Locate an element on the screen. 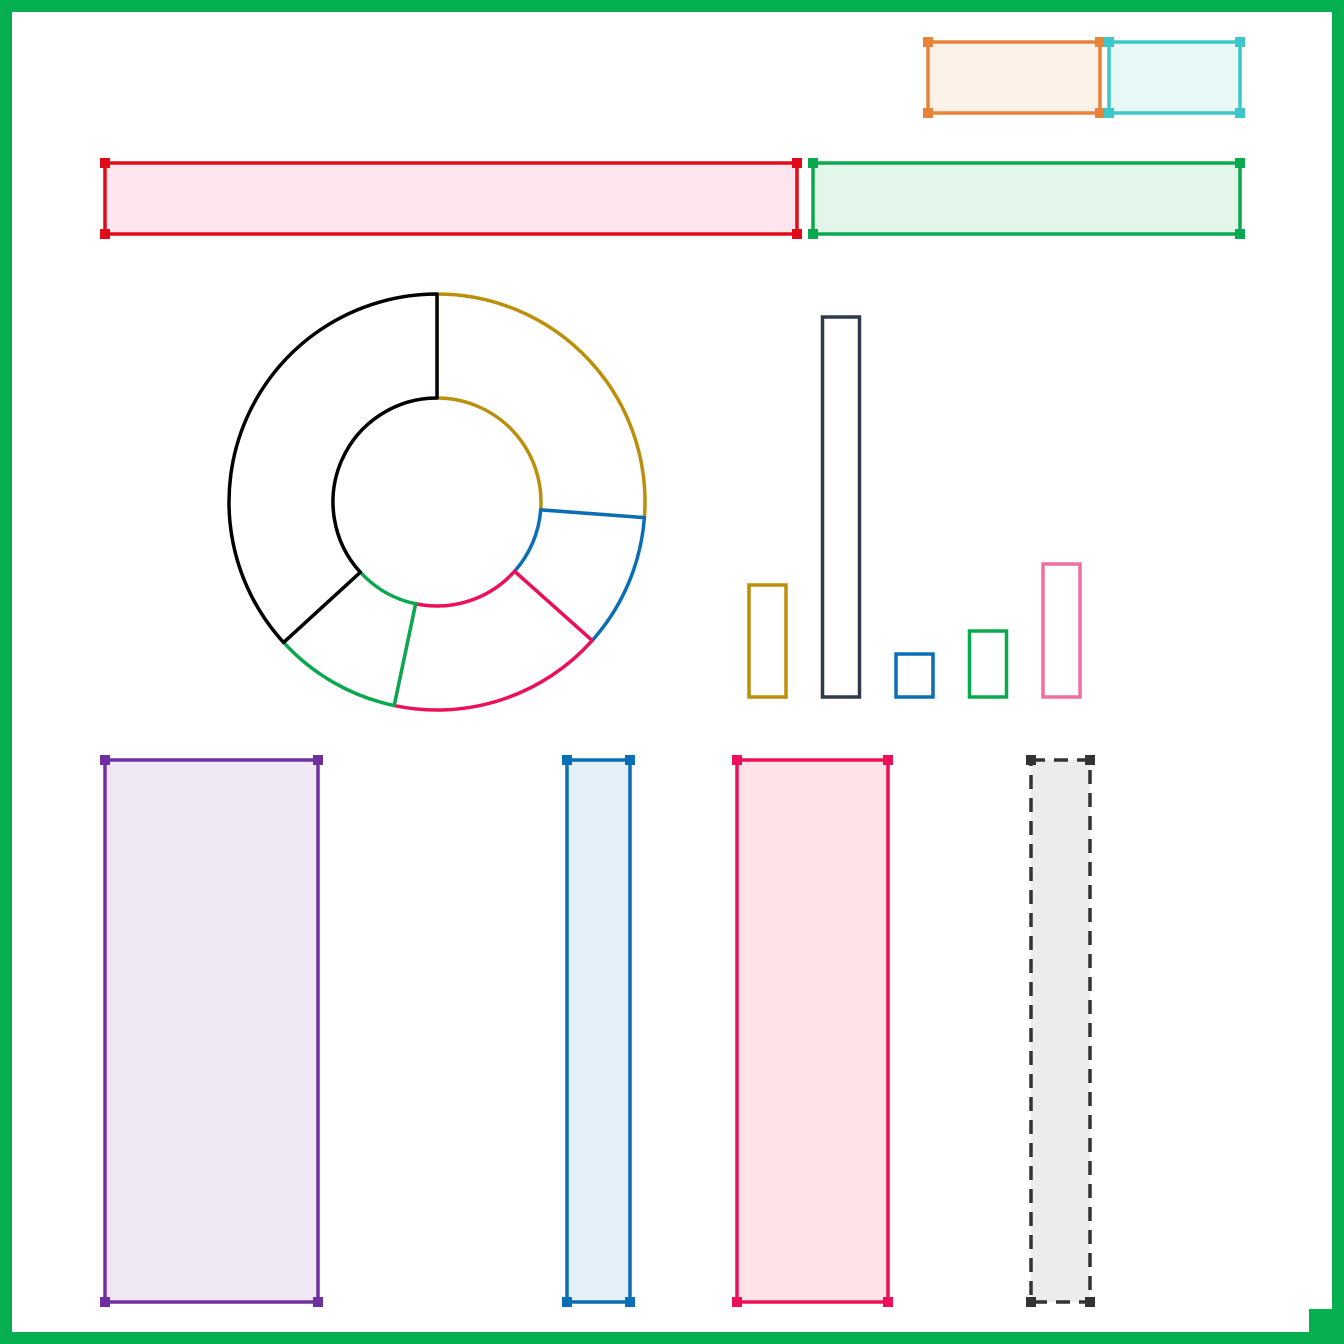 The height and width of the screenshot is (1344, 1344). pink-box is located at coordinates (812, 1031).